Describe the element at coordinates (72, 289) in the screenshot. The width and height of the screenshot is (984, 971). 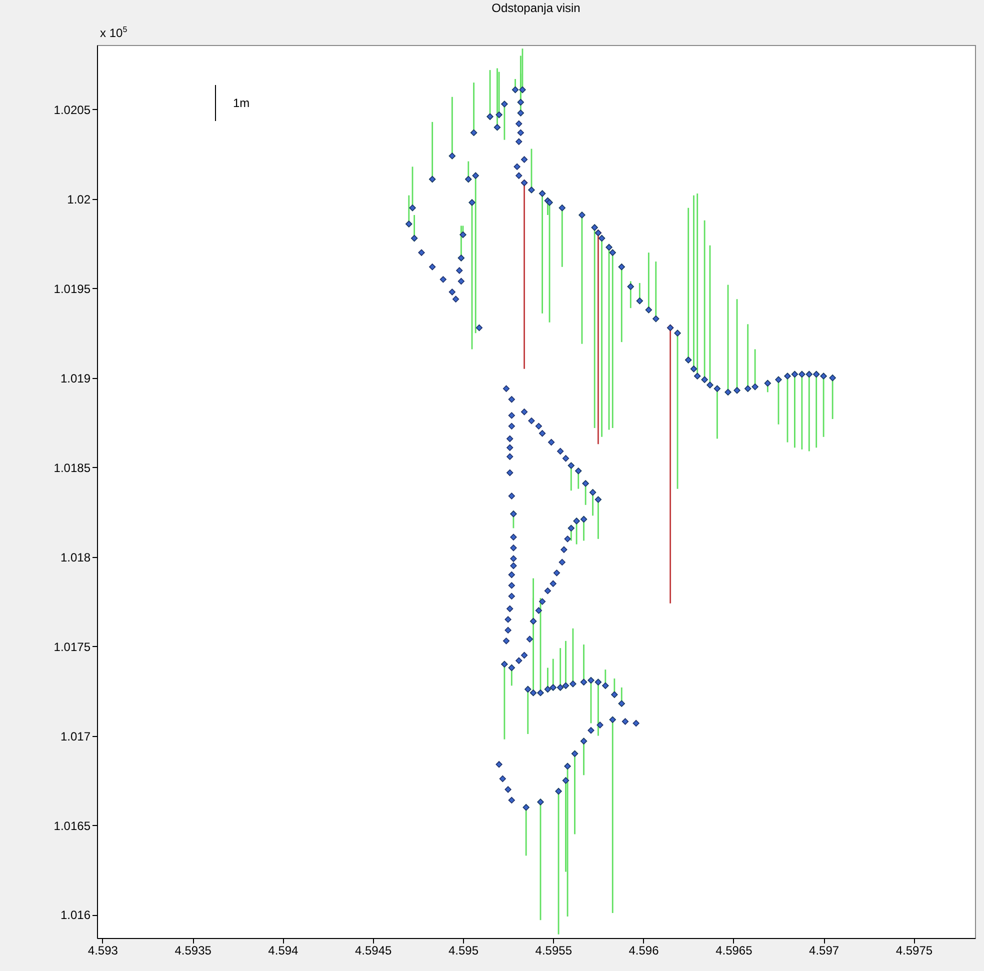
I see `y-tick-label: 1.0195` at that location.